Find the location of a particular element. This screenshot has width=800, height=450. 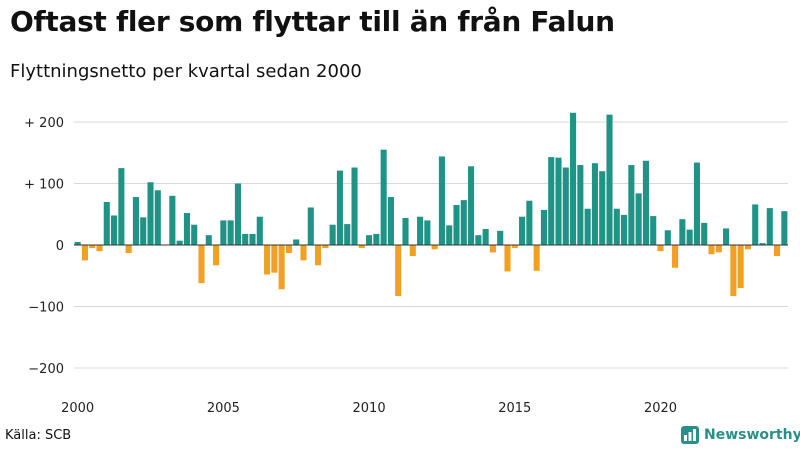

brand: Newsworthy is located at coordinates (740, 435).